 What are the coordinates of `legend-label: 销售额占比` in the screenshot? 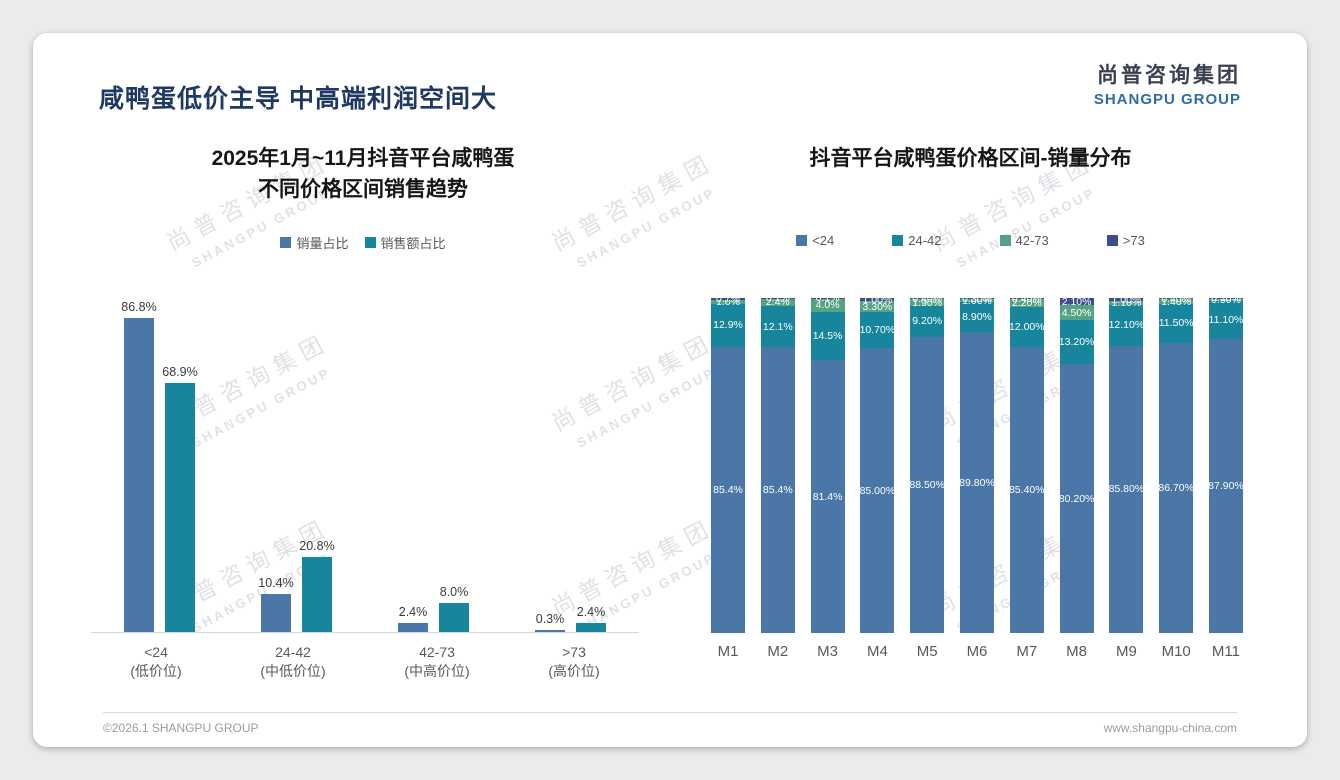 It's located at (413, 243).